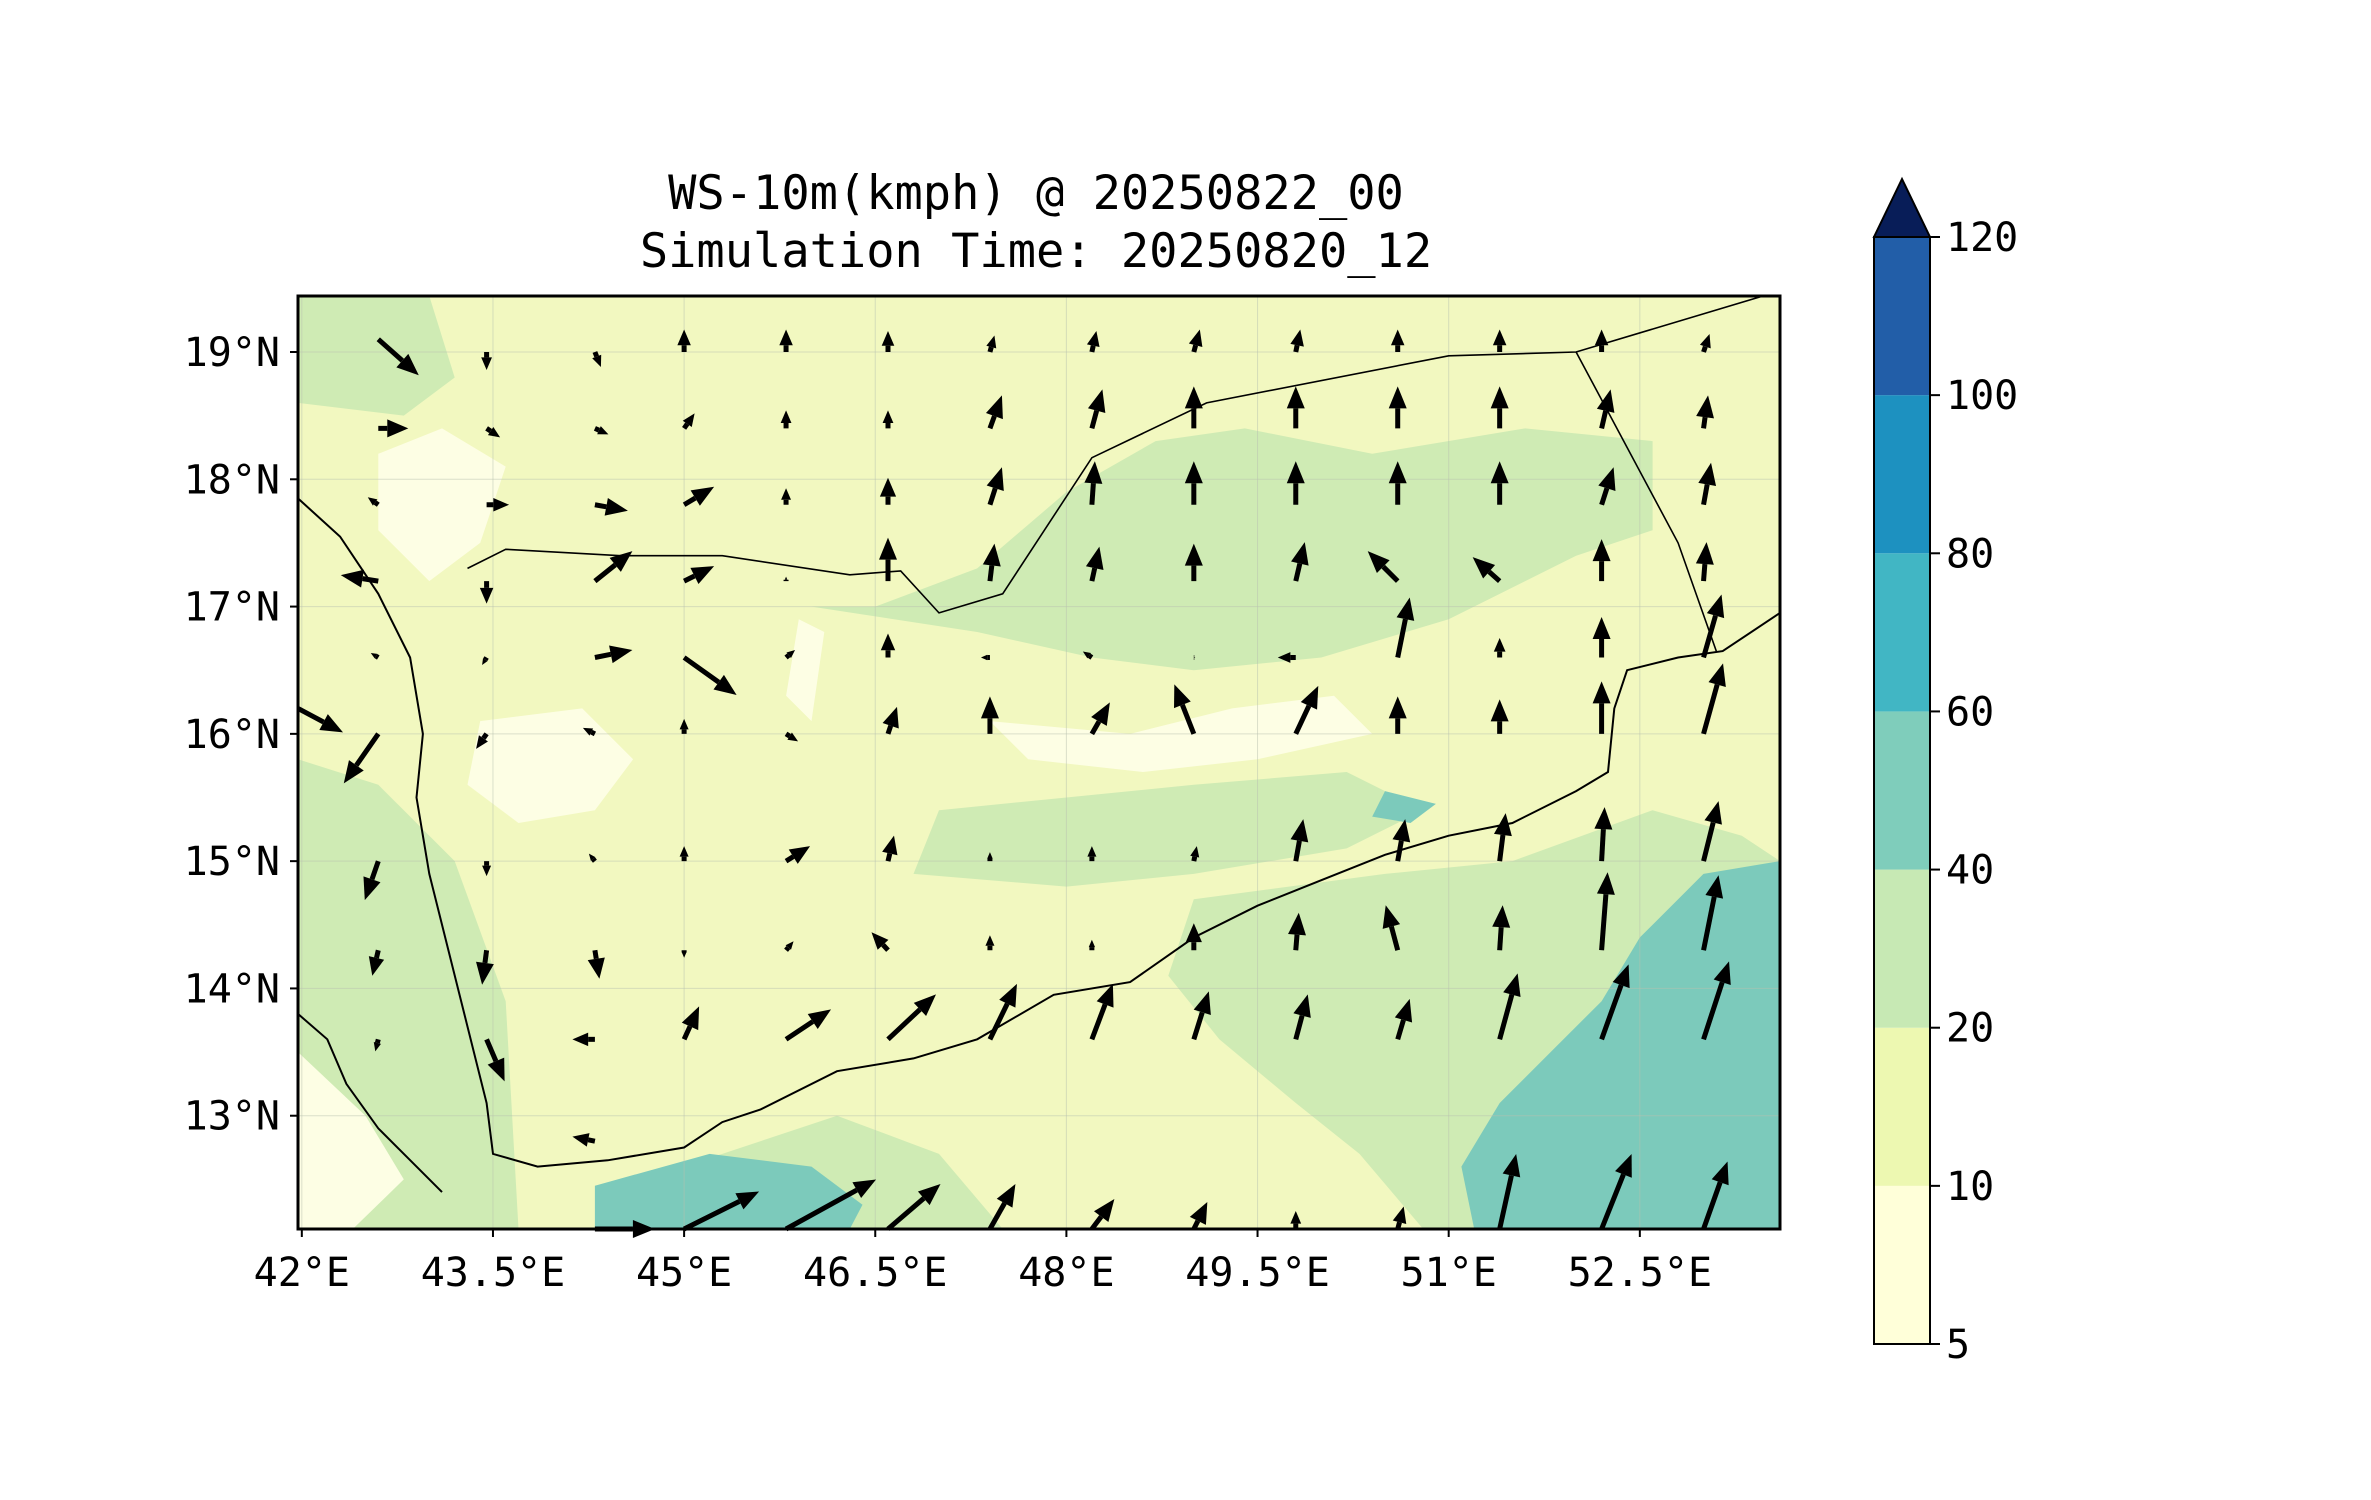  I want to click on colorbar-label: 100, so click(1982, 396).